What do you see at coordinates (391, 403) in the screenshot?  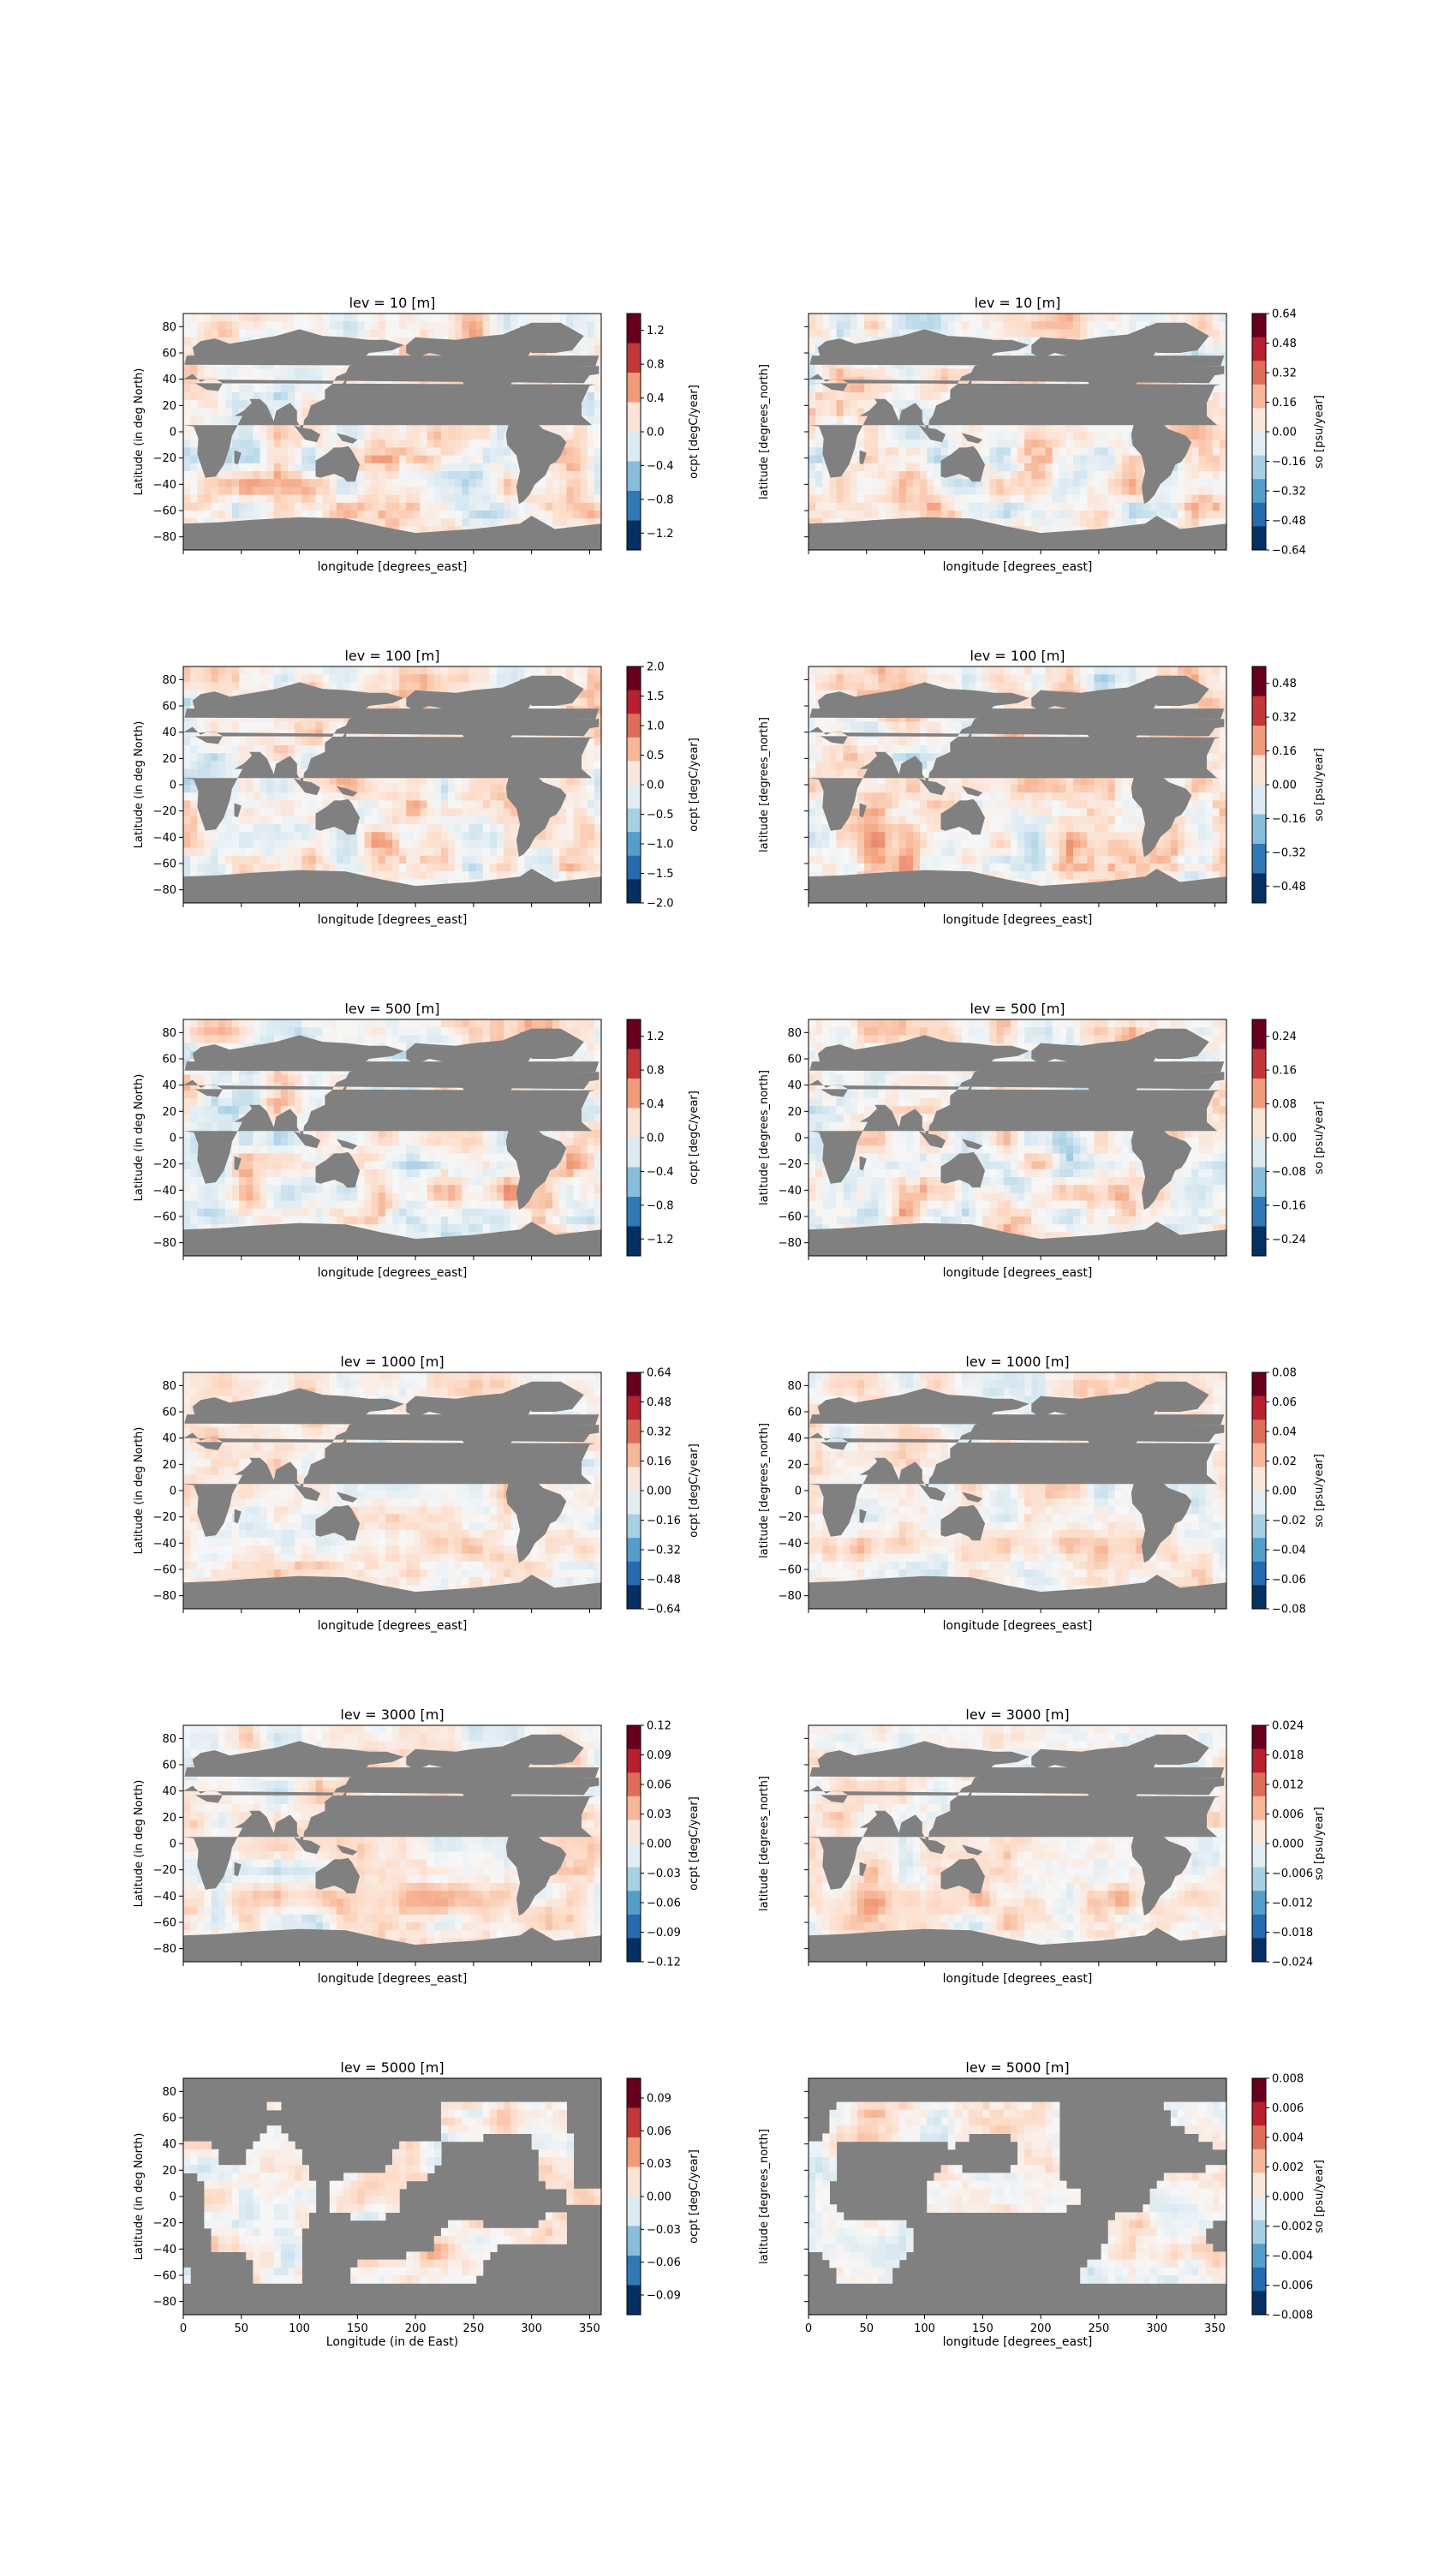 I see `land-mass` at bounding box center [391, 403].